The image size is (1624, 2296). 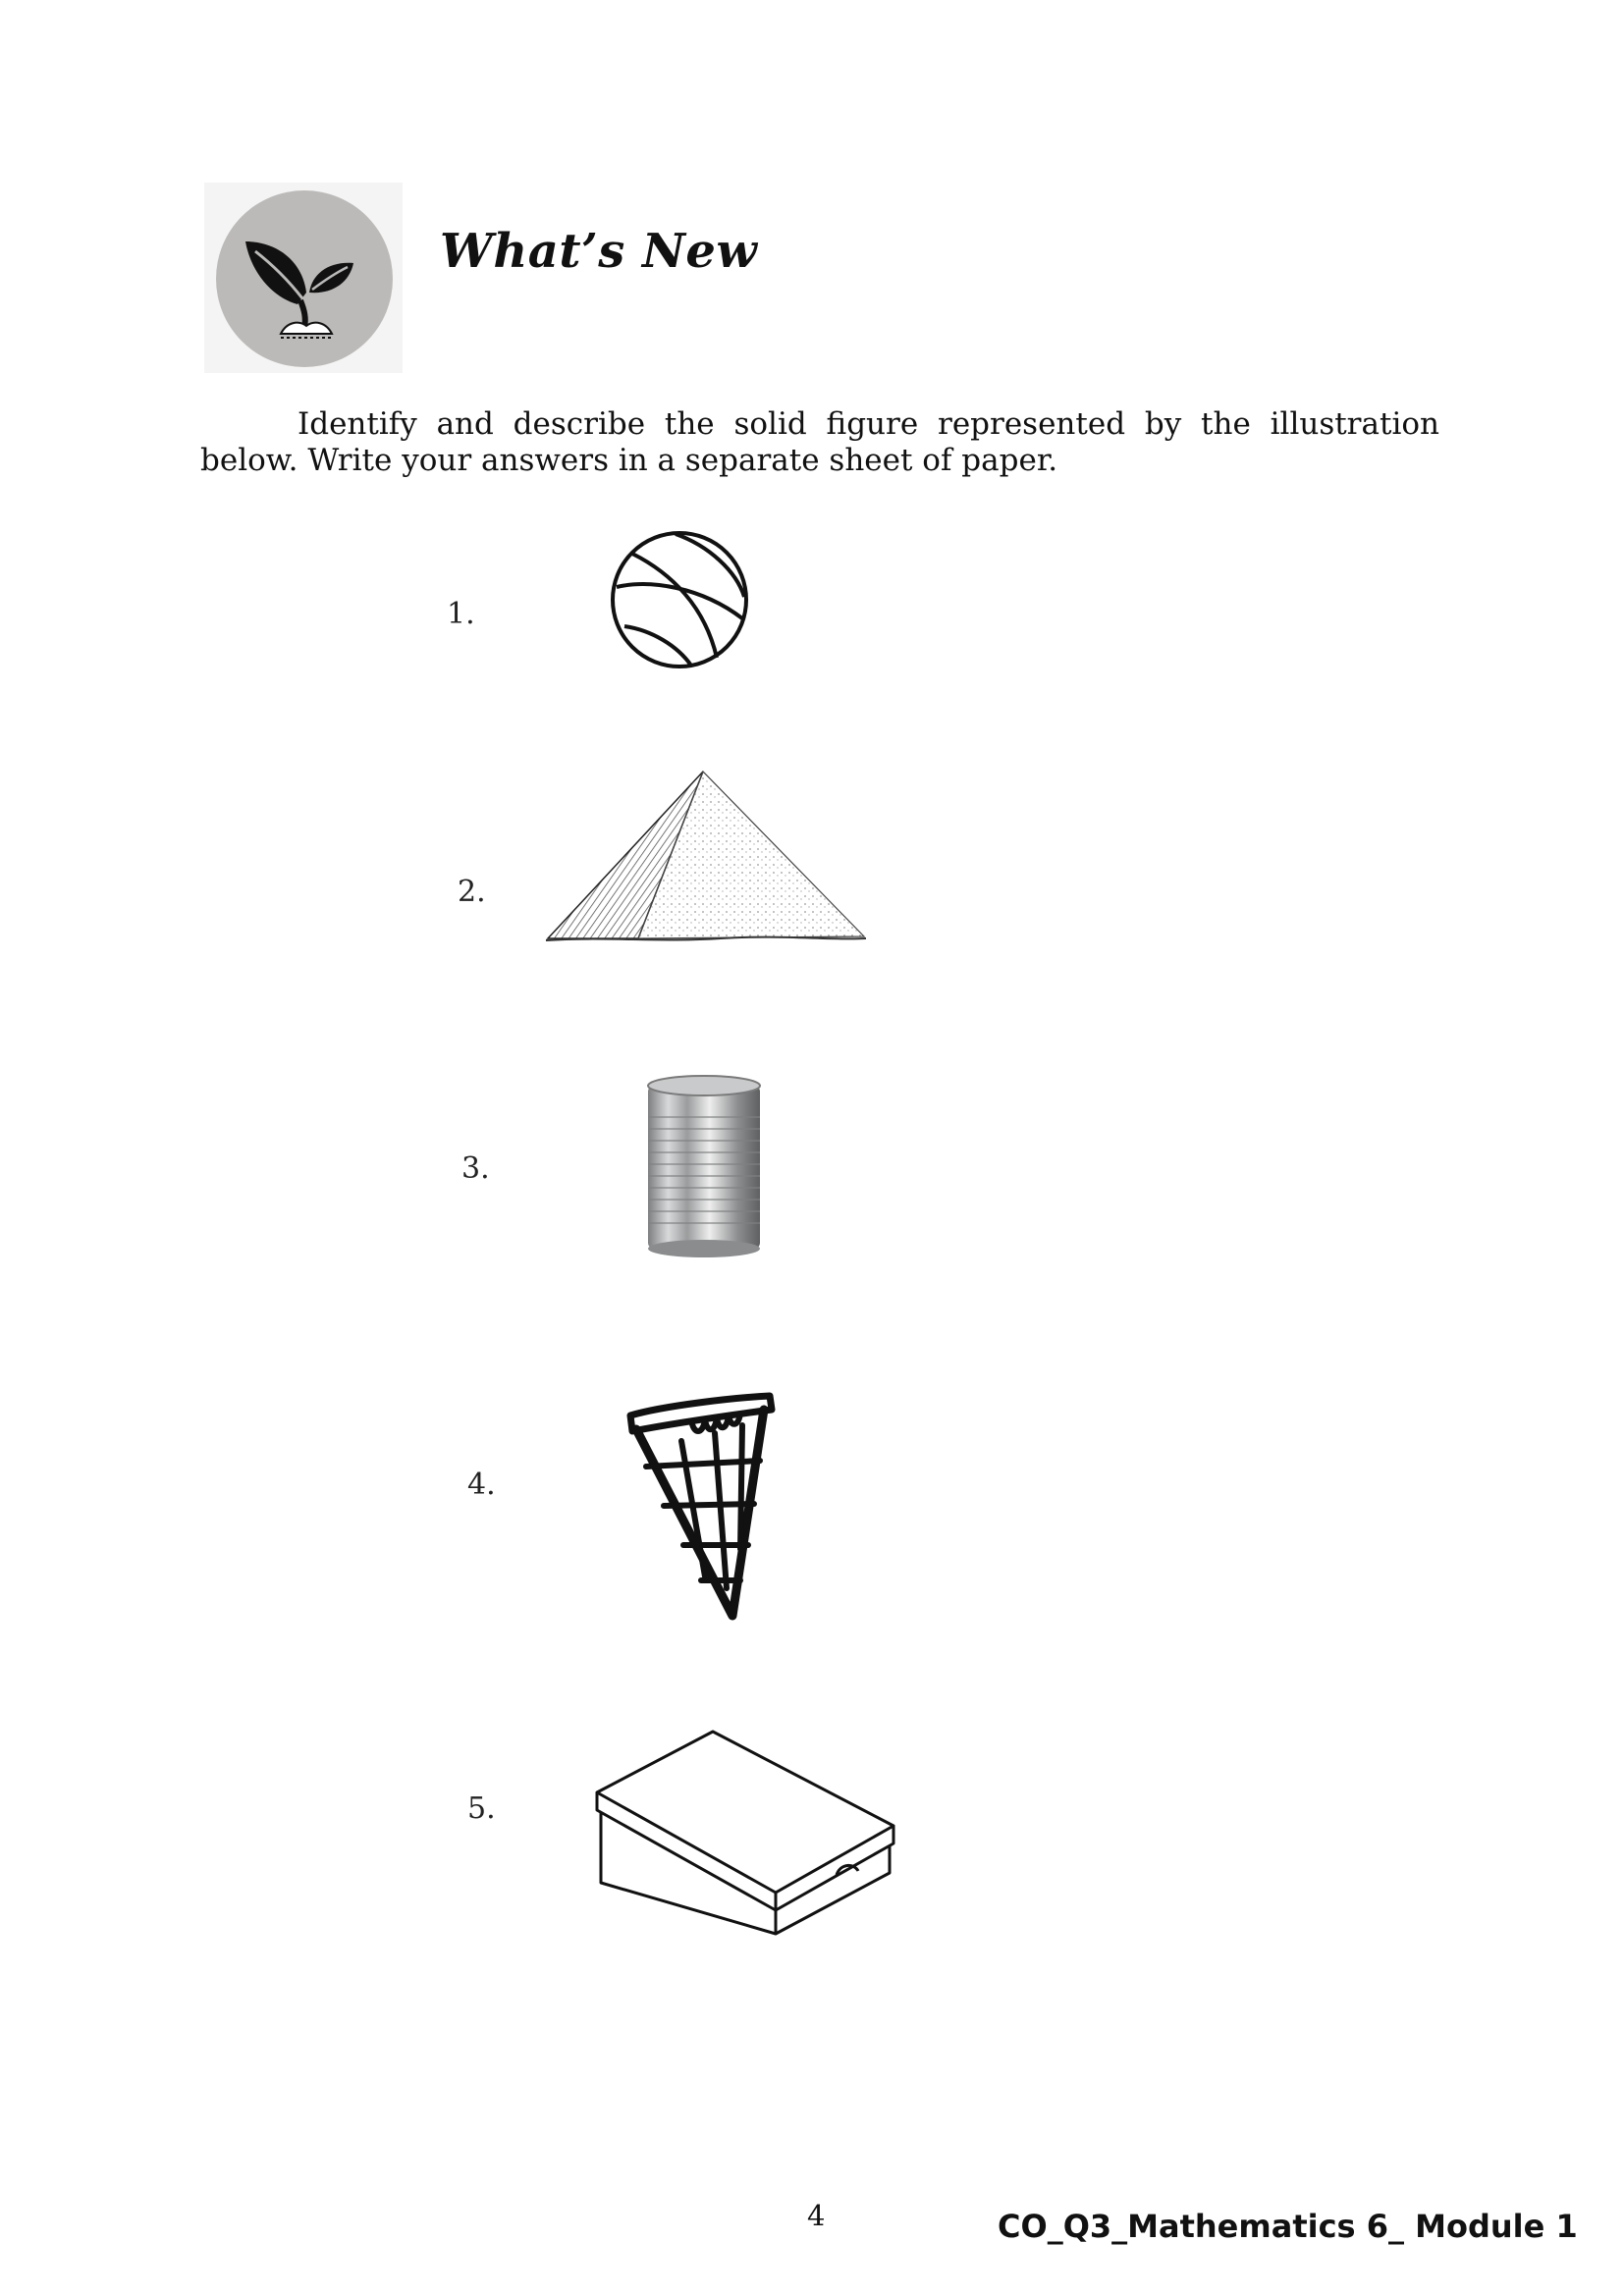 I want to click on section-icon-badge, so click(x=303, y=278).